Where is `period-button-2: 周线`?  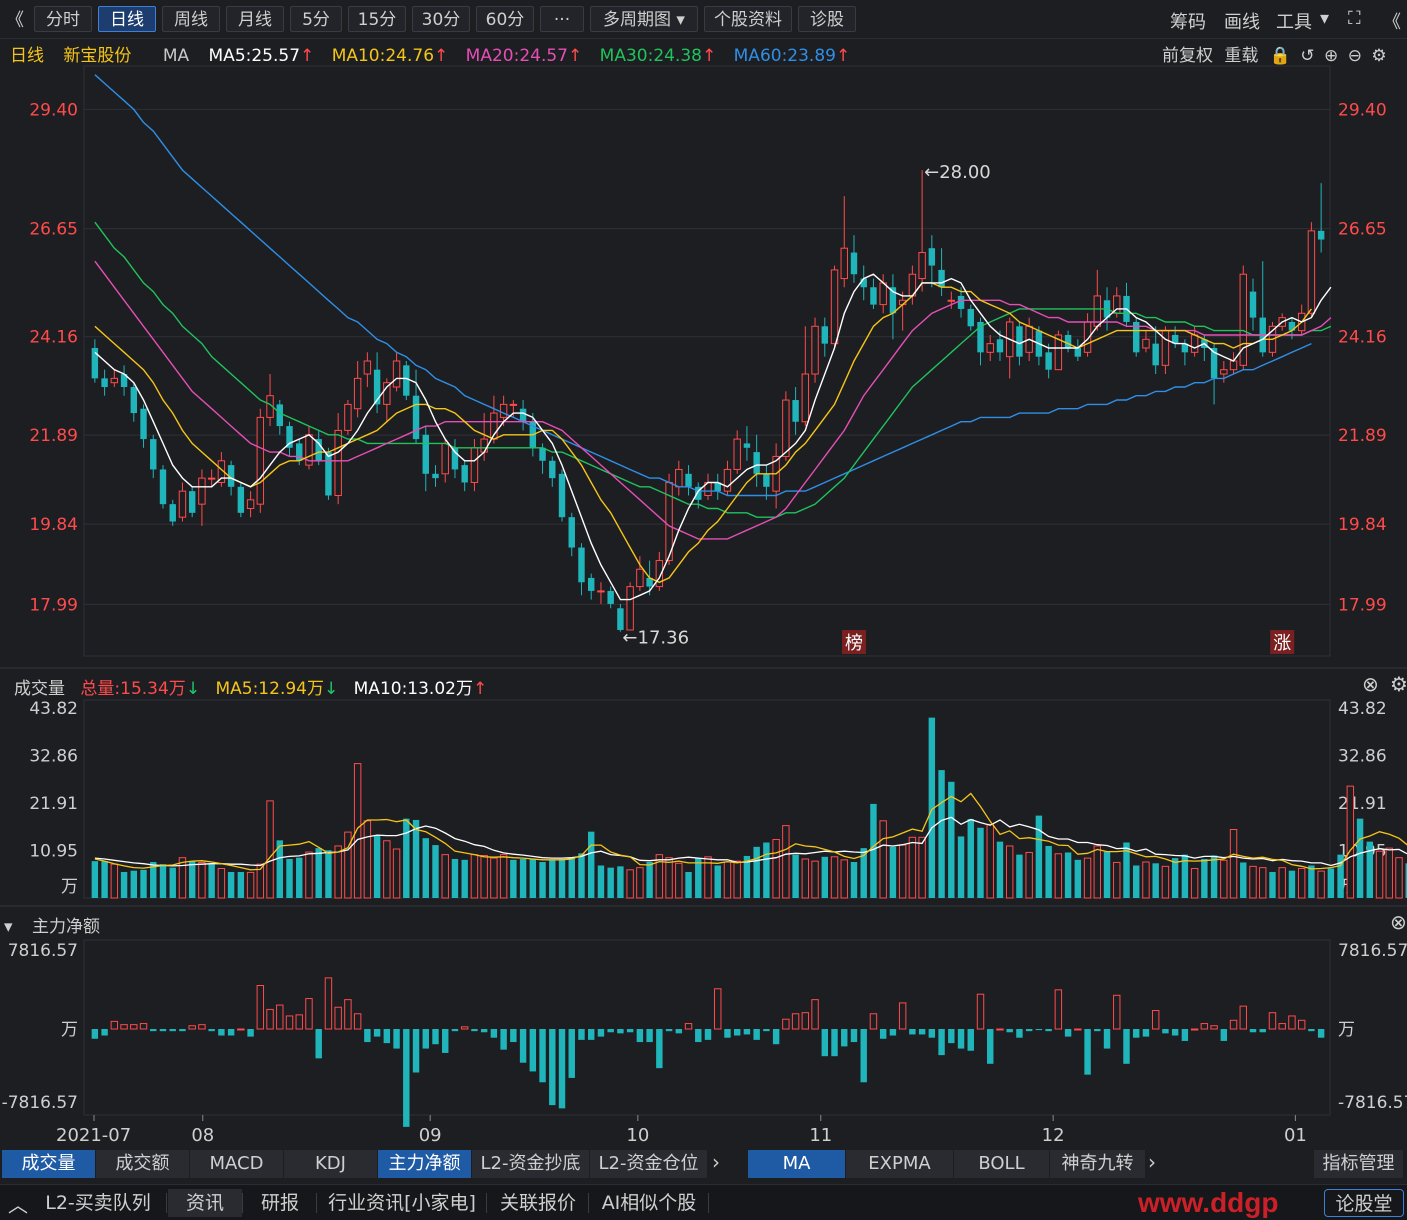 period-button-2: 周线 is located at coordinates (191, 19).